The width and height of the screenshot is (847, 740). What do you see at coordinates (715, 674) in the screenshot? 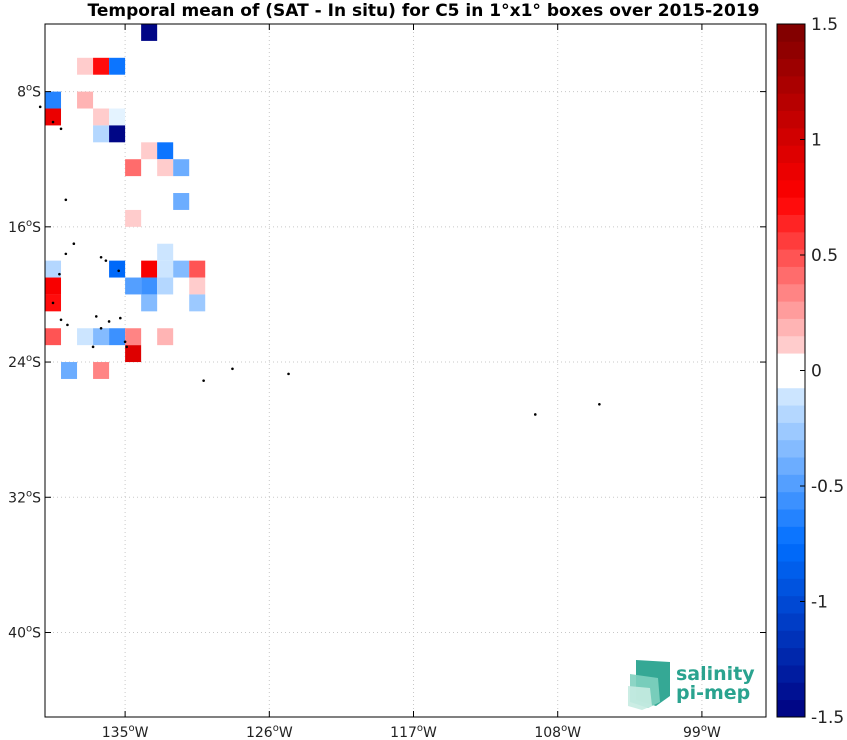
I see `logo-line1: salinity` at bounding box center [715, 674].